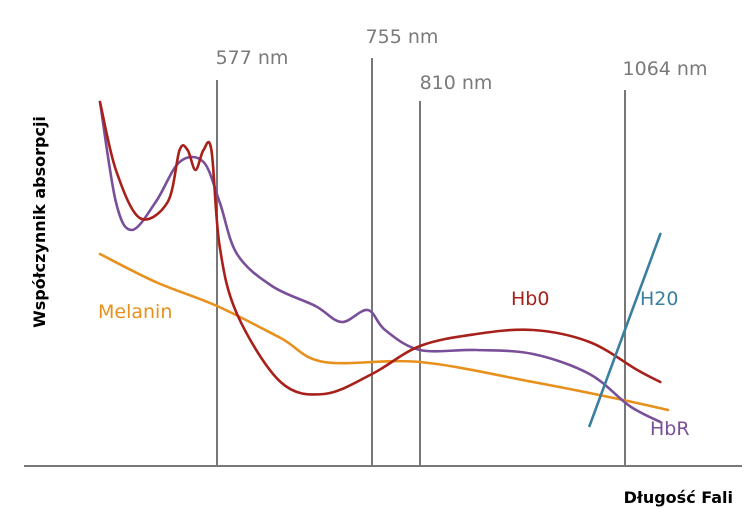 This screenshot has width=751, height=519. Describe the element at coordinates (659, 299) in the screenshot. I see `series-label-h20: H20` at that location.